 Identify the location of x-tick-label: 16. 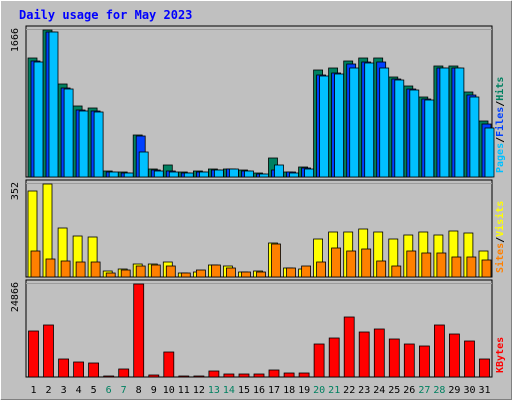
(259, 390).